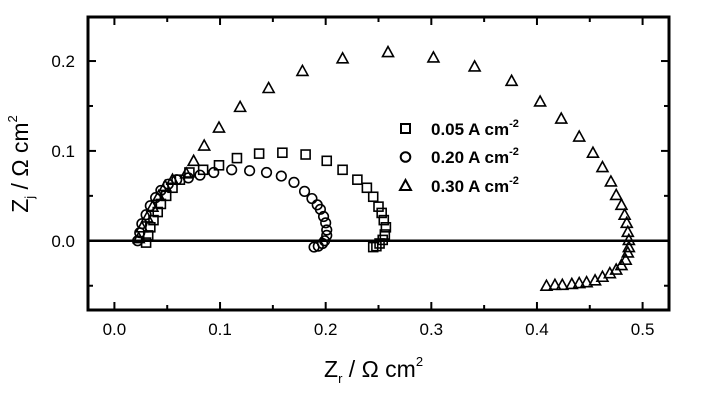 The image size is (709, 400). I want to click on x-tick-label: 0.5, so click(643, 329).